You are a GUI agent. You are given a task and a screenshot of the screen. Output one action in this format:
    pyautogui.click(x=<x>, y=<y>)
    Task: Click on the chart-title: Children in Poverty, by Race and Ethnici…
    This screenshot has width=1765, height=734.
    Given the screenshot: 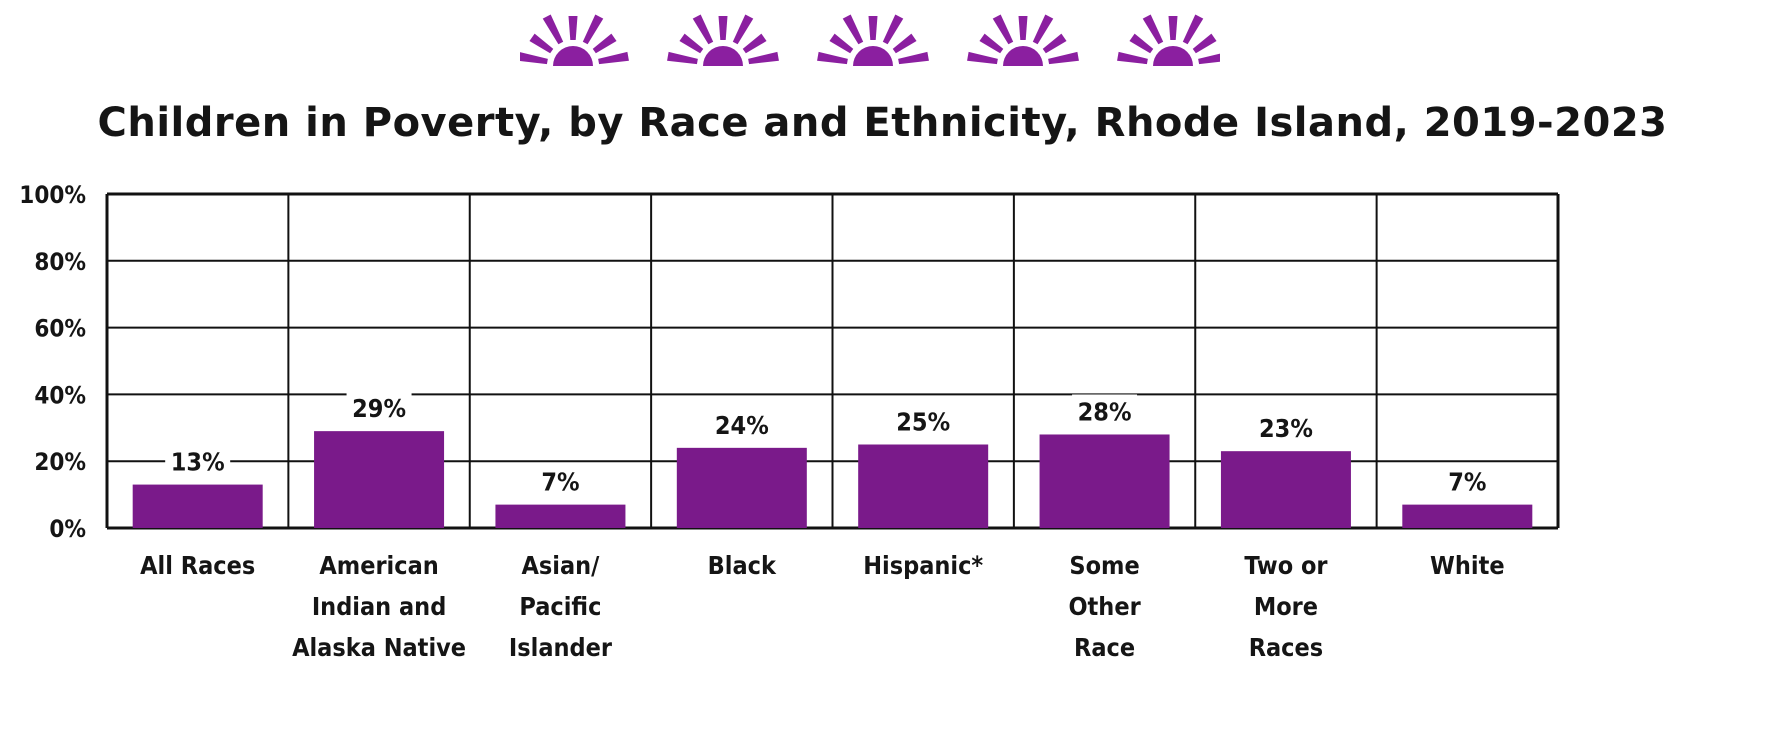 What is the action you would take?
    pyautogui.click(x=882, y=123)
    